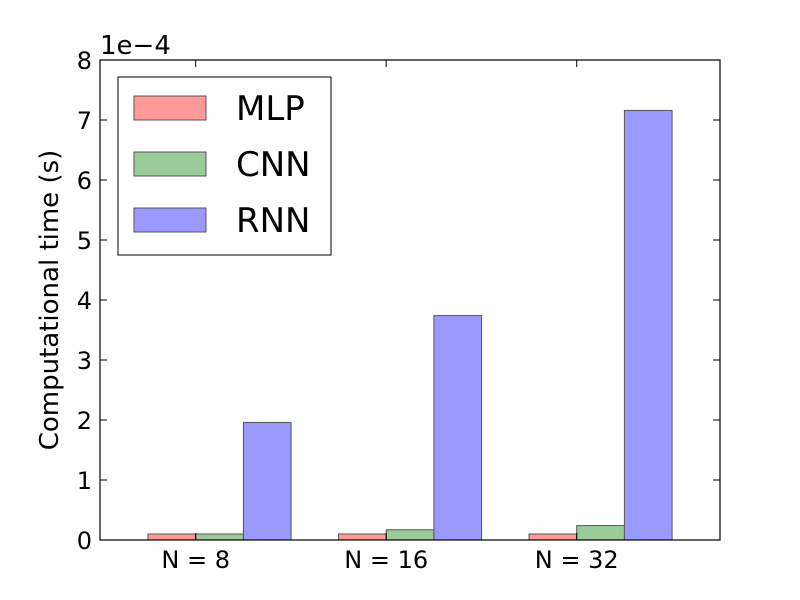 This screenshot has height=600, width=800. I want to click on x-tick-label: N = 32, so click(577, 560).